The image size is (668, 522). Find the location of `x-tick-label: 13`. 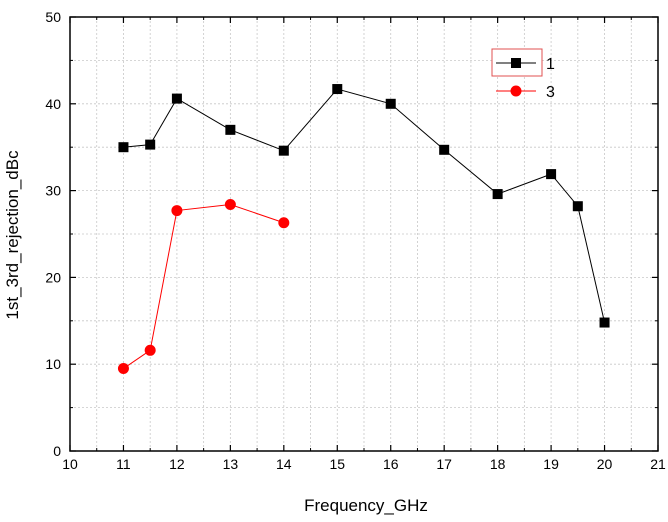

x-tick-label: 13 is located at coordinates (231, 464).